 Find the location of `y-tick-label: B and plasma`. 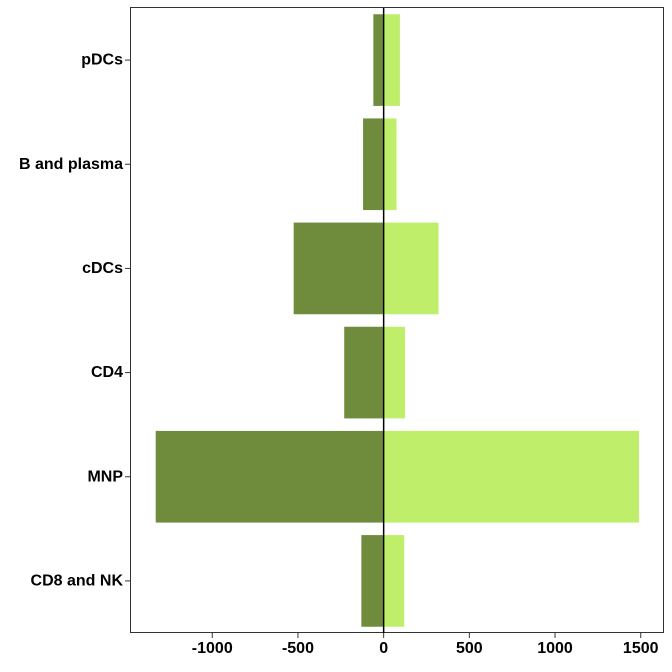

y-tick-label: B and plasma is located at coordinates (71, 164).